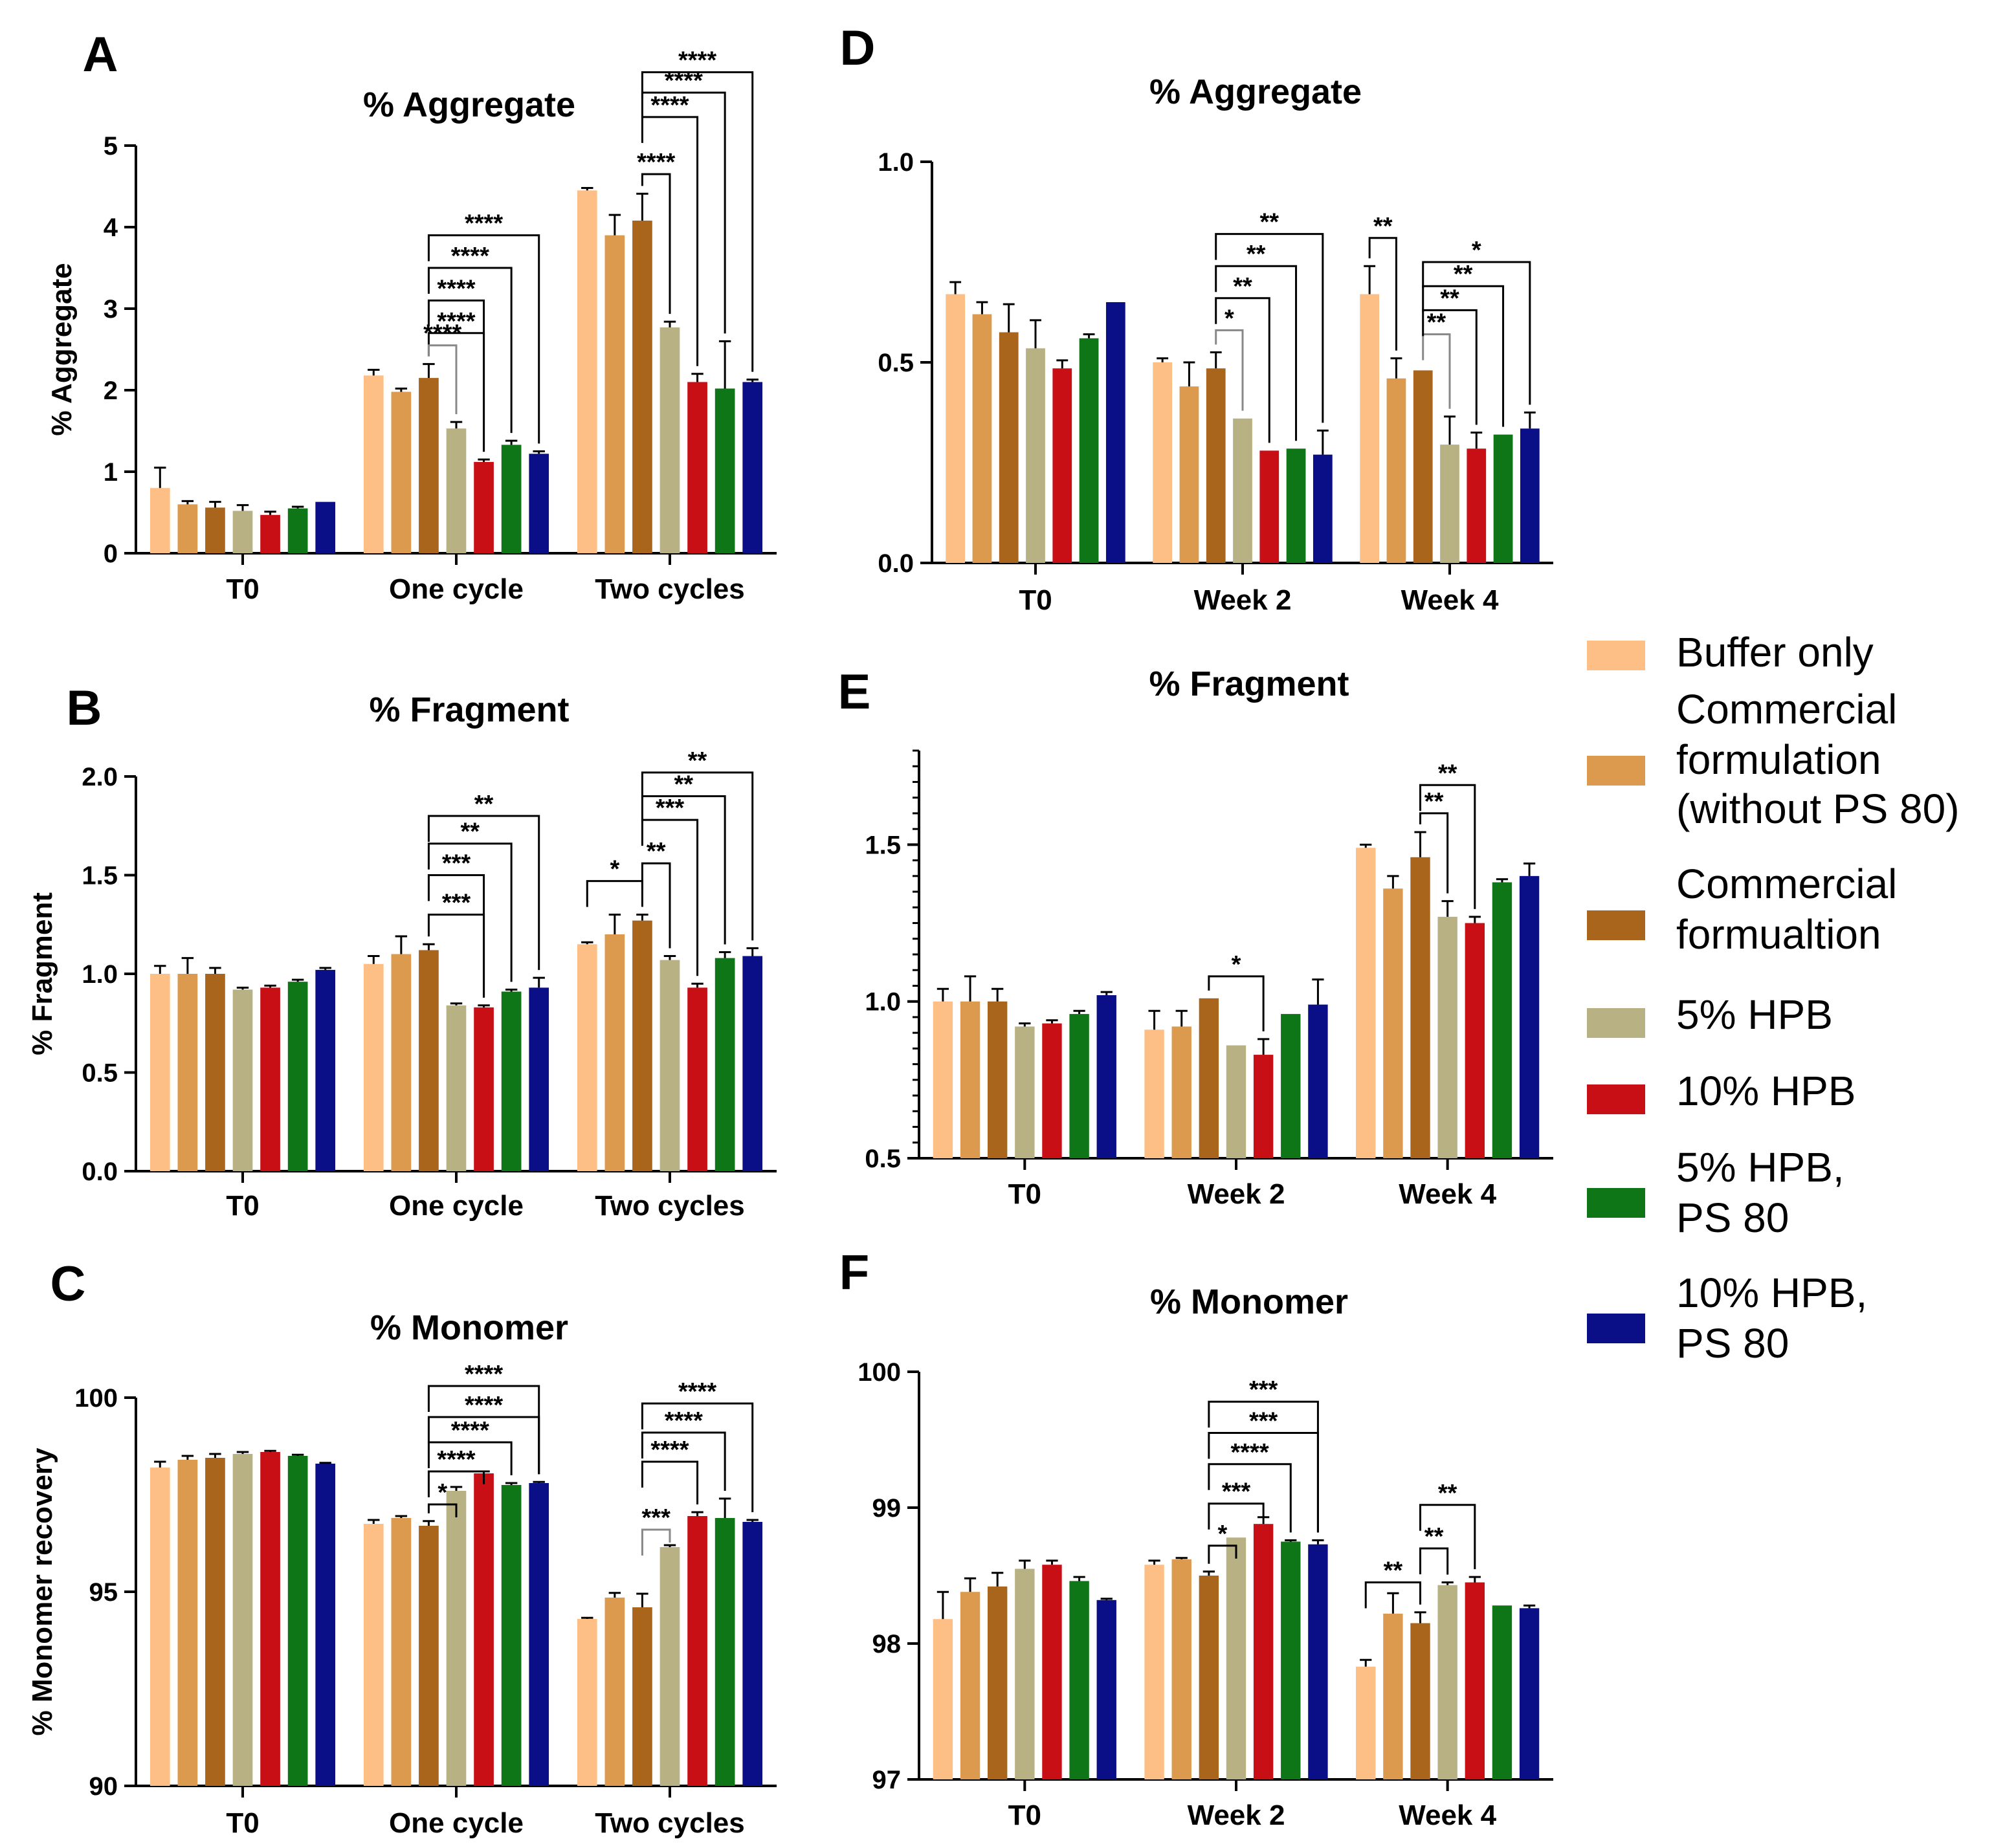 The width and height of the screenshot is (2005, 1848). What do you see at coordinates (1818, 809) in the screenshot?
I see `legend-label: (without PS 80)` at bounding box center [1818, 809].